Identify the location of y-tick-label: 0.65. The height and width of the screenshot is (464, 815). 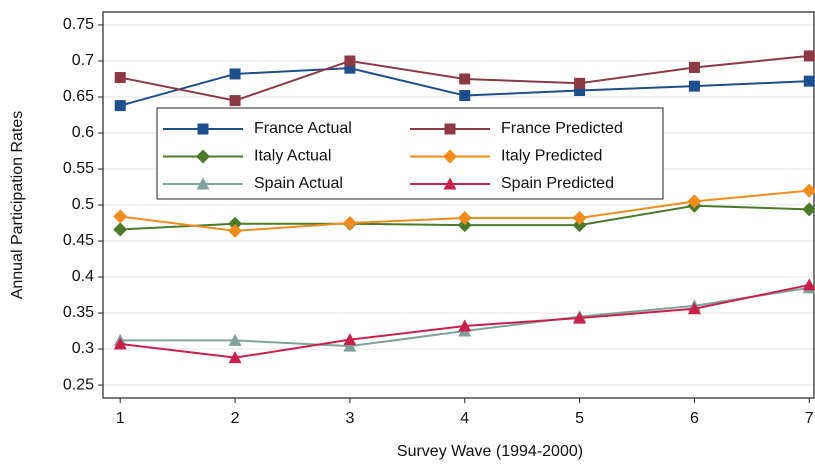
(78, 96).